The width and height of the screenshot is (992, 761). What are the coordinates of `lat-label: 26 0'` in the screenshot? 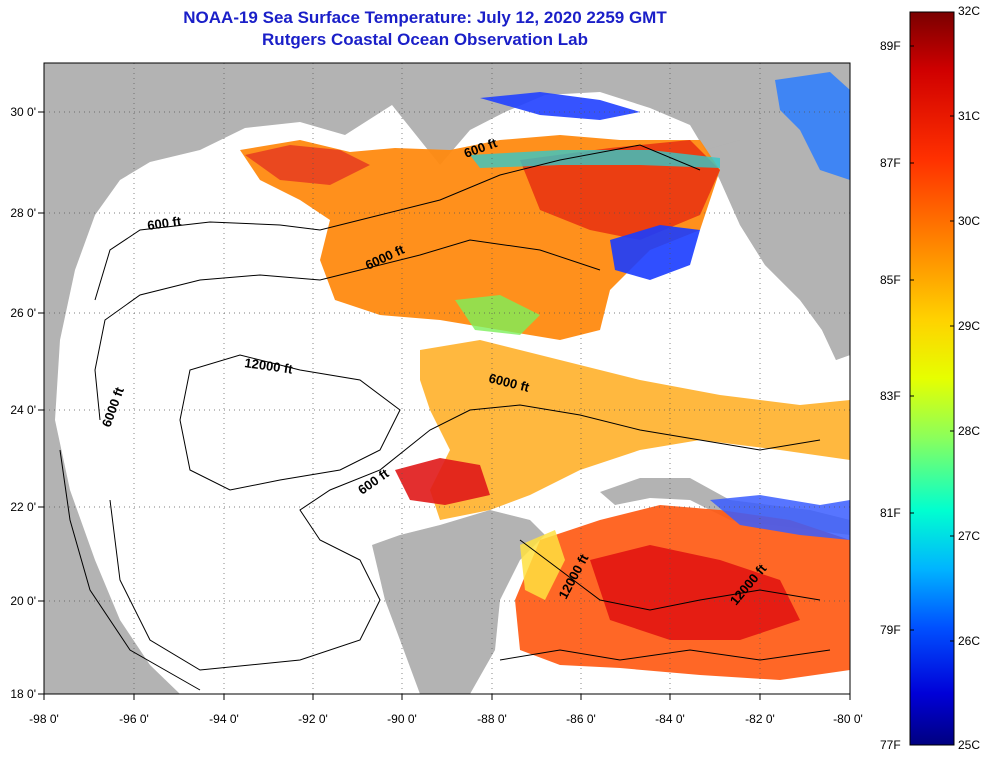 It's located at (23, 313).